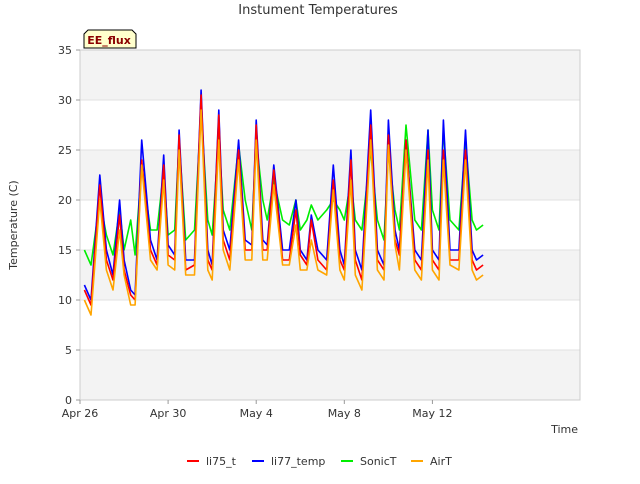  Describe the element at coordinates (221, 461) in the screenshot. I see `legend-label: li75_t` at that location.